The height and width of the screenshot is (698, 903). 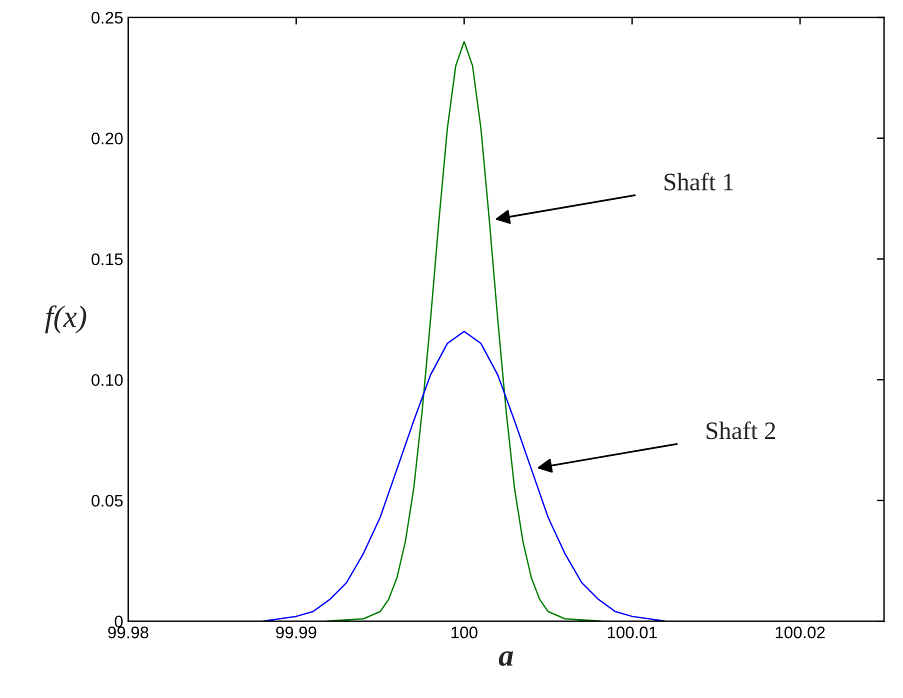 What do you see at coordinates (296, 632) in the screenshot?
I see `x-tick-label: 99.99` at bounding box center [296, 632].